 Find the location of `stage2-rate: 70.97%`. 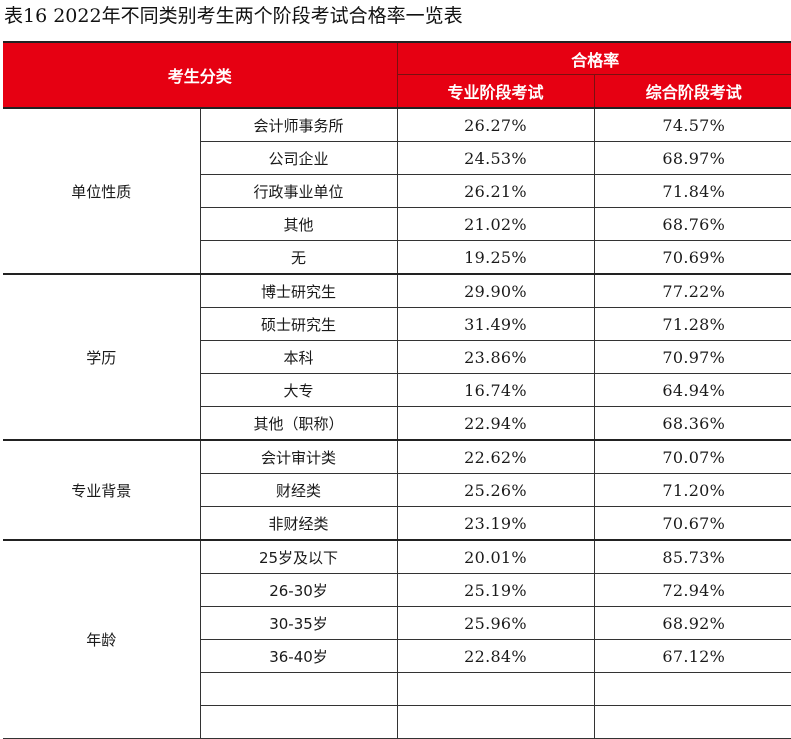

stage2-rate: 70.97% is located at coordinates (692, 357).